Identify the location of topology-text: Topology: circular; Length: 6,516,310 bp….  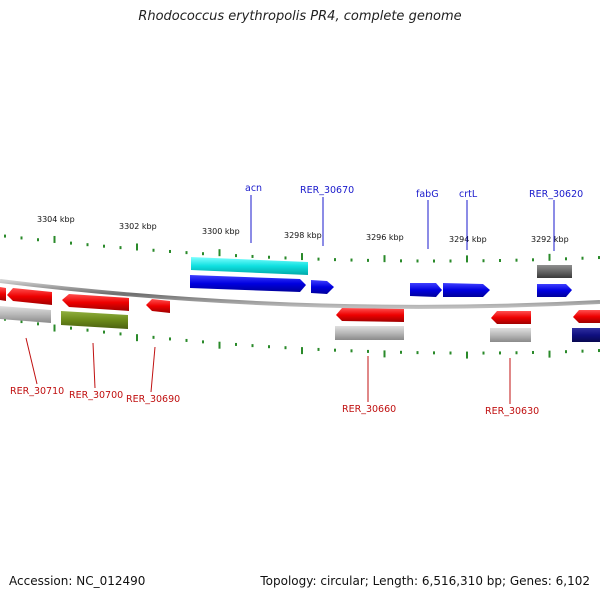
(425, 581).